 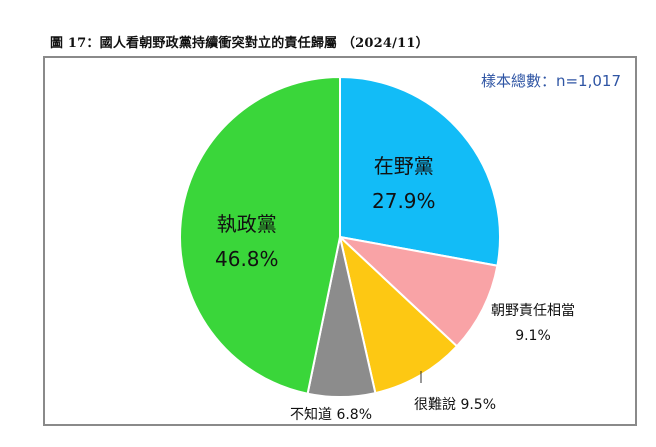 What do you see at coordinates (331, 415) in the screenshot?
I see `slice-label-dont-know: 不知道 6.8%` at bounding box center [331, 415].